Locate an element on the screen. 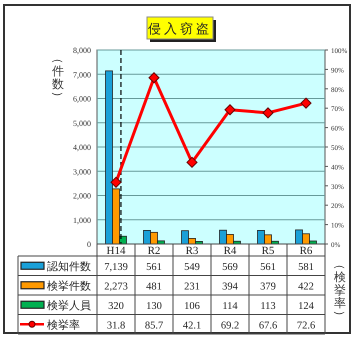 The height and width of the screenshot is (338, 354). y-tick-label: 6,000 is located at coordinates (82, 99).